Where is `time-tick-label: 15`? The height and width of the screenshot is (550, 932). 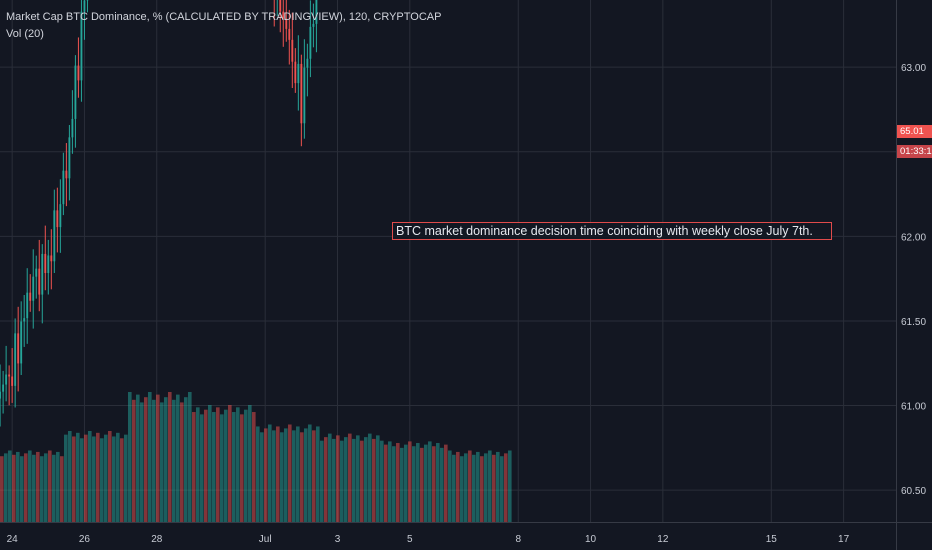 time-tick-label: 15 is located at coordinates (772, 539).